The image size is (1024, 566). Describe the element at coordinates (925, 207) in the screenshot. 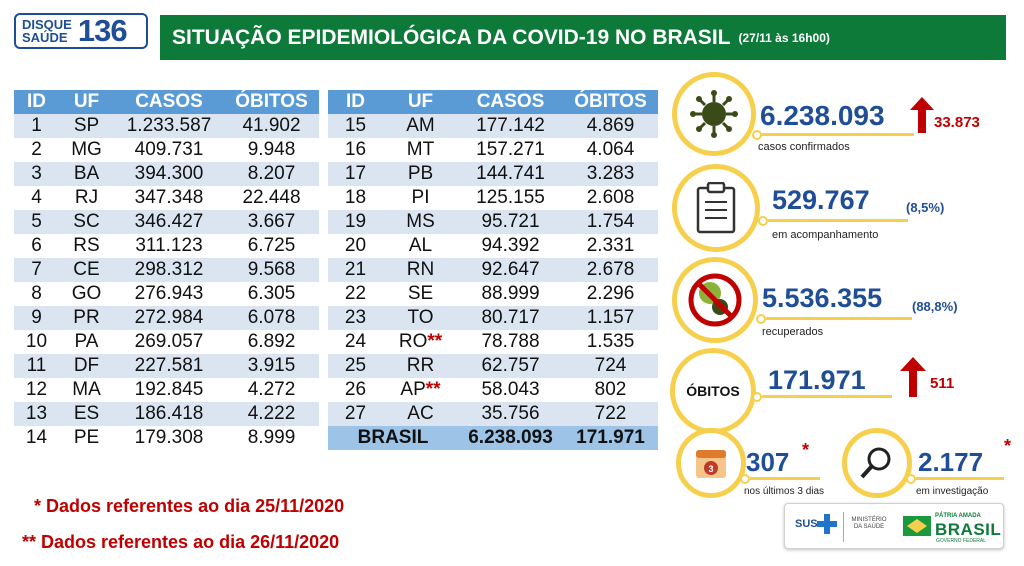

I see `monitoring-pct: (8,5%)` at that location.